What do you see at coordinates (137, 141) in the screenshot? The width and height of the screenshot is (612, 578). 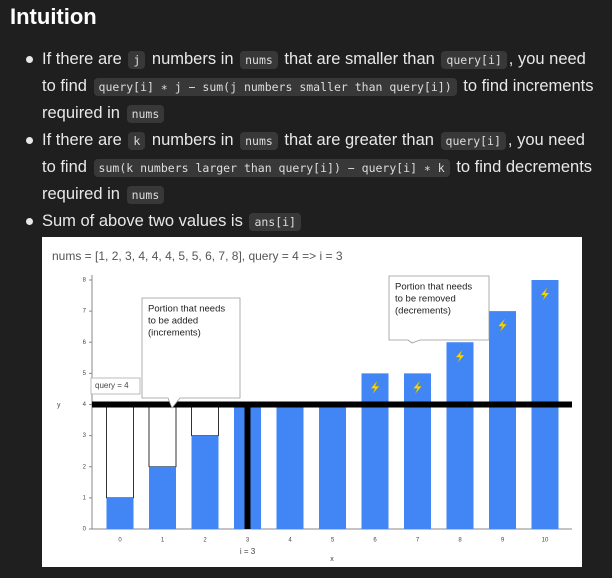 I see `inline-code: k` at bounding box center [137, 141].